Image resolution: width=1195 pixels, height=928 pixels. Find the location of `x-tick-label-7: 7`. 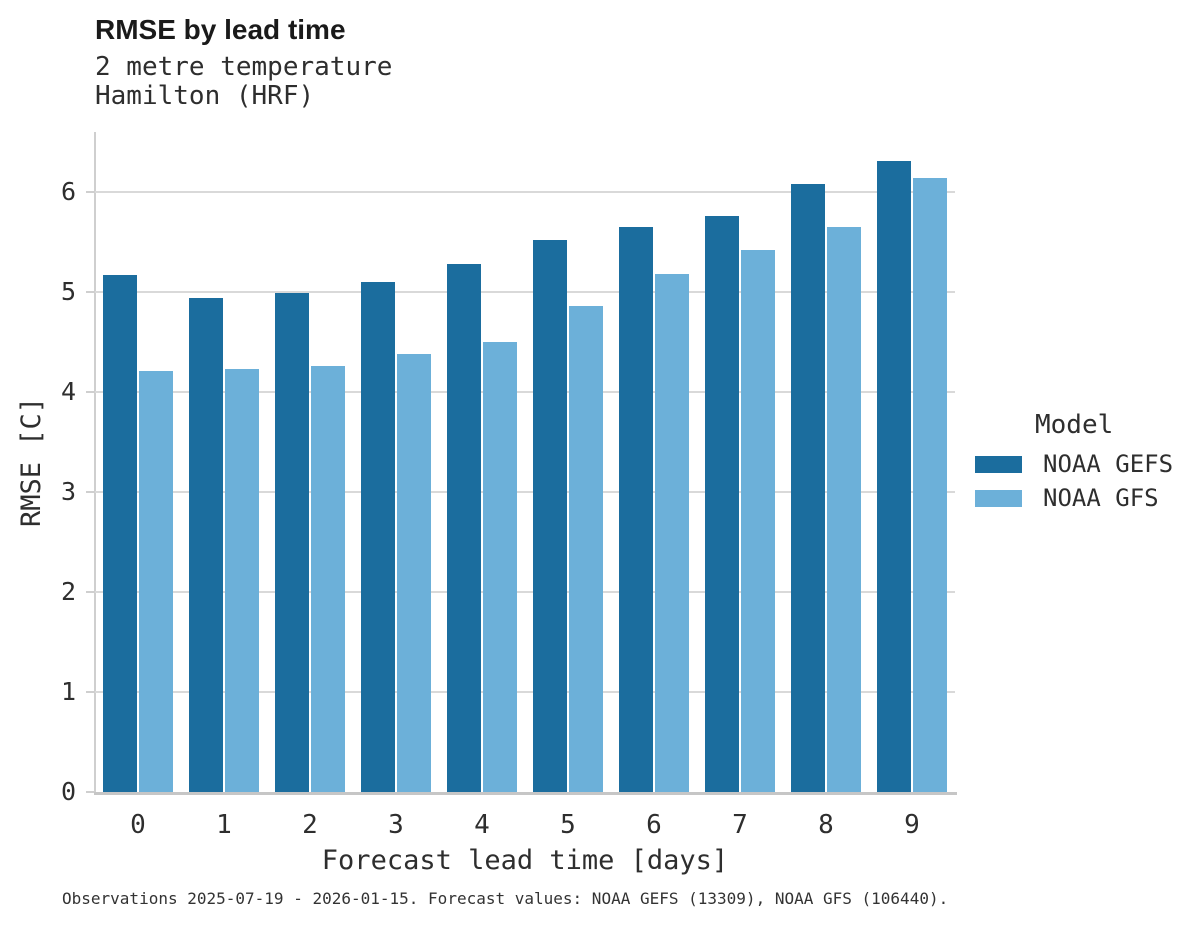

x-tick-label-7: 7 is located at coordinates (740, 825).